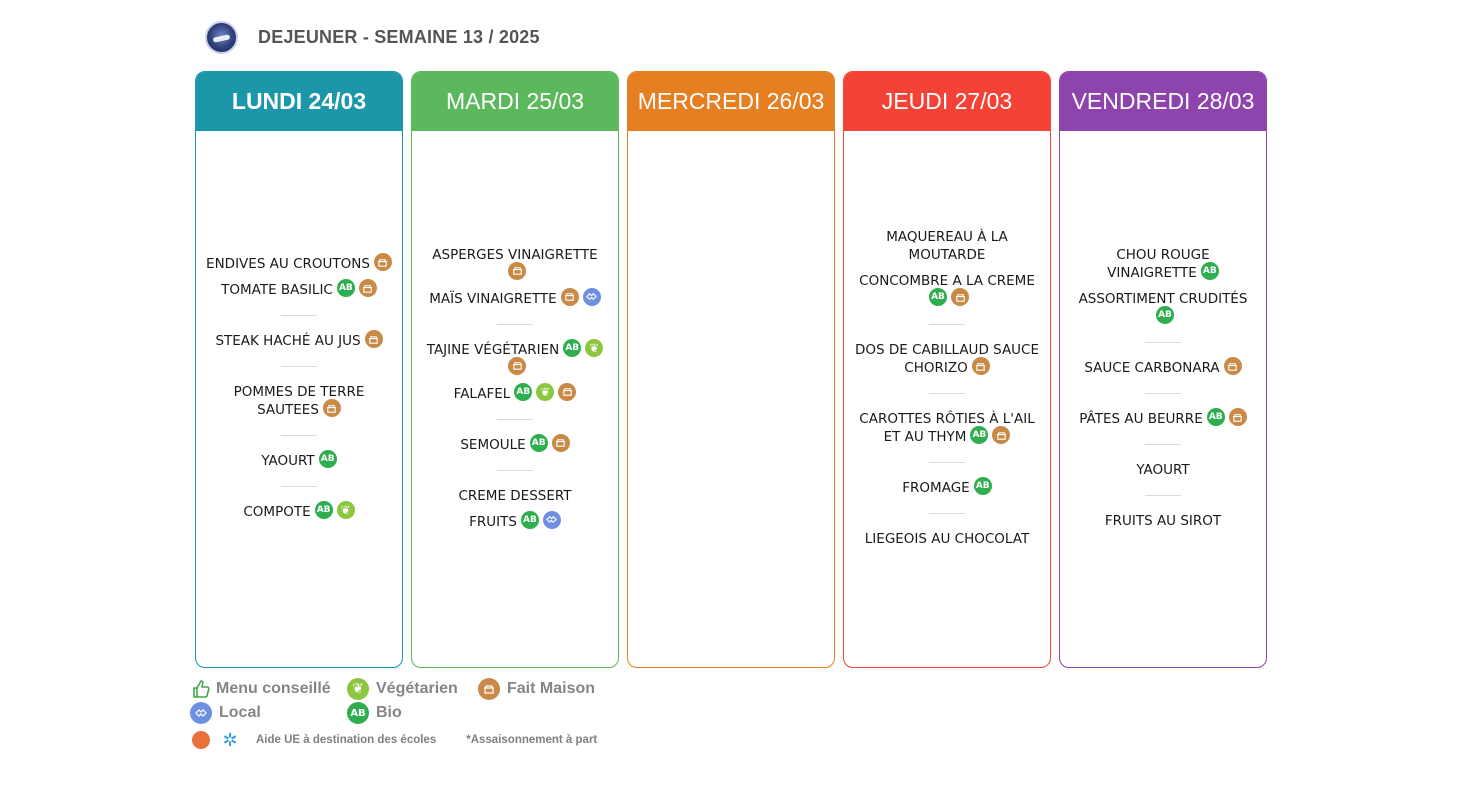 Image resolution: width=1463 pixels, height=811 pixels. I want to click on day-header: MARDI 25/03, so click(515, 101).